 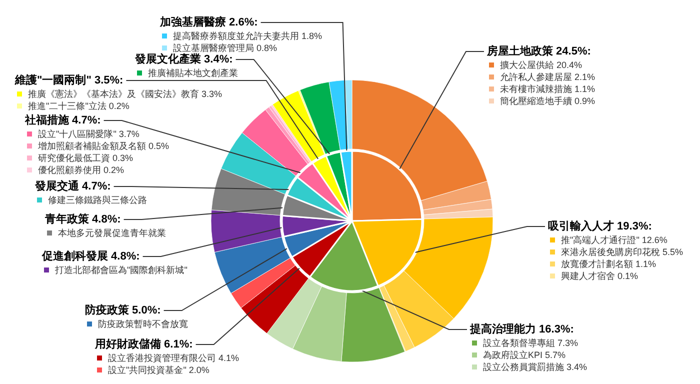 I want to click on legend-label: 未有樓市減辣措施 1.1%, so click(x=548, y=89).